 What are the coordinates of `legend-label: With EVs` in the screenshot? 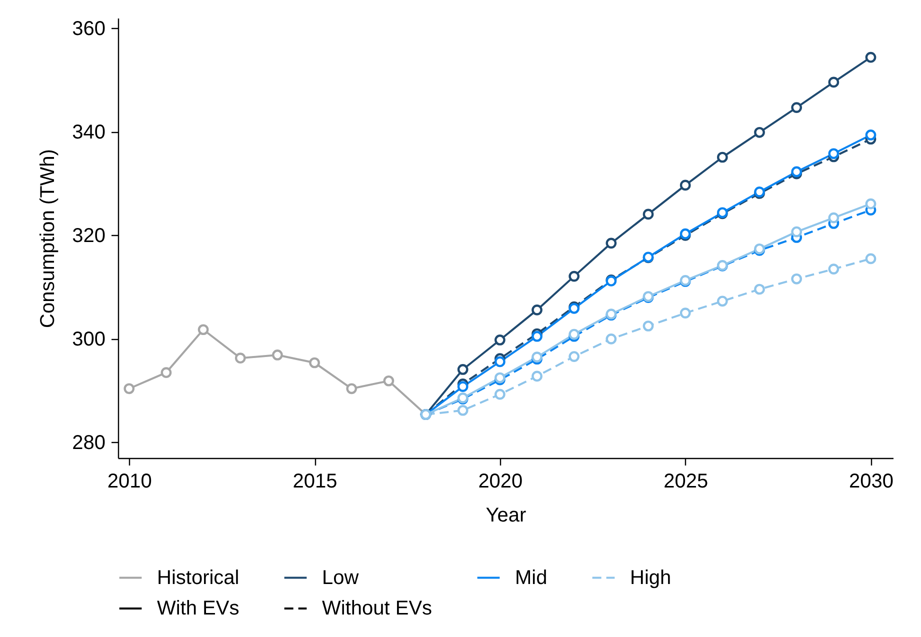 It's located at (198, 609).